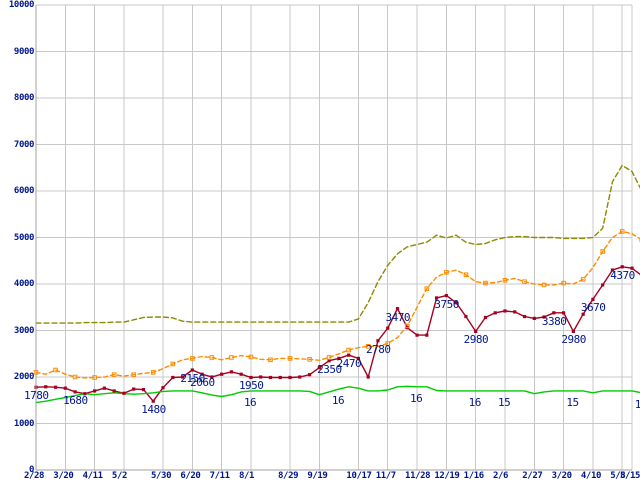 This screenshot has width=640, height=481. What do you see at coordinates (153, 409) in the screenshot?
I see `primary-series-value-label: 1480` at bounding box center [153, 409].